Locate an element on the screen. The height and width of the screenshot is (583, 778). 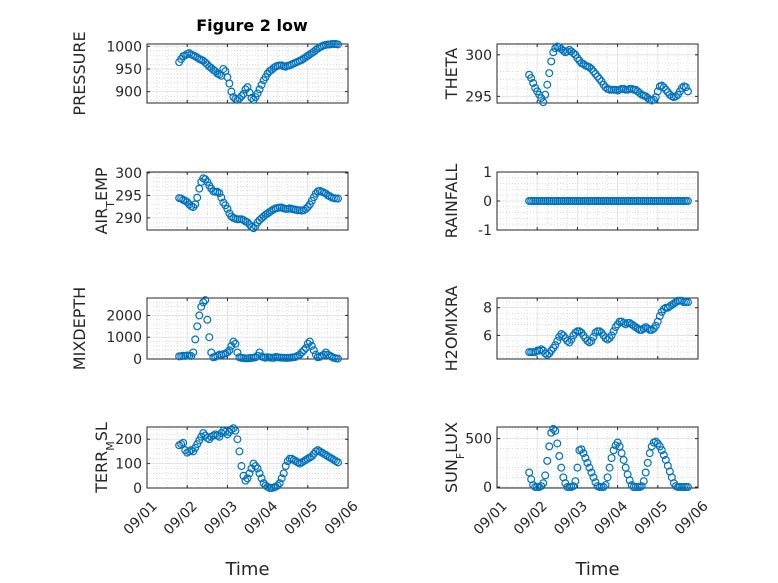
y-axis-label-main: AIR is located at coordinates (101, 221).